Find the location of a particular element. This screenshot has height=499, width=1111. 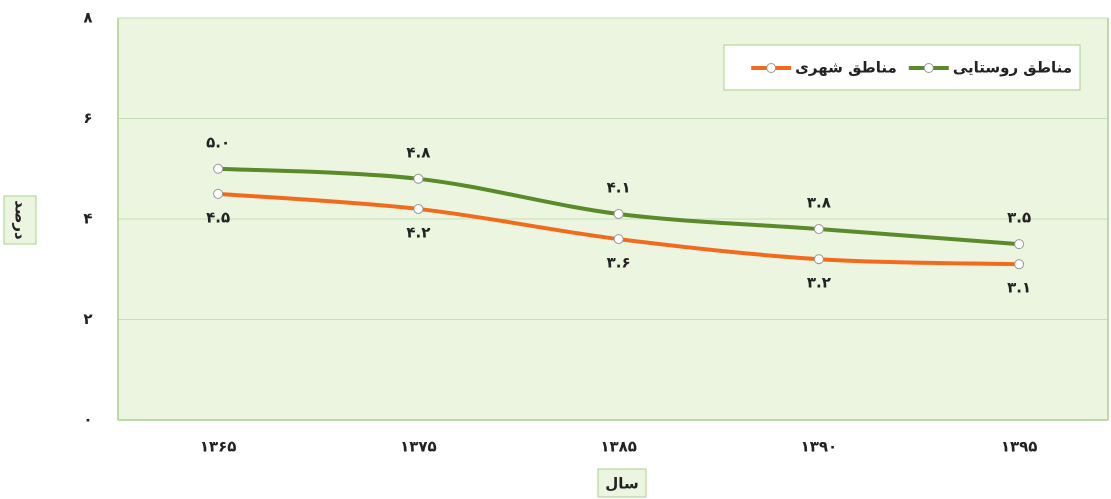

y-label-box is located at coordinates (20, 220).